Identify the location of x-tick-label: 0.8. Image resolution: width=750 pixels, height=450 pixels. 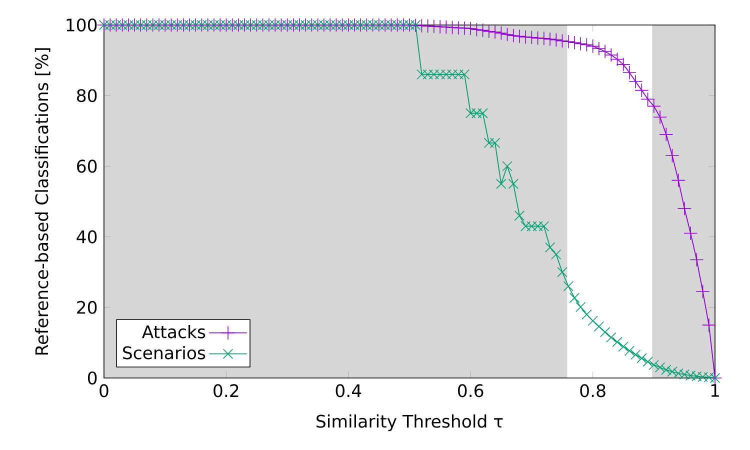
(593, 391).